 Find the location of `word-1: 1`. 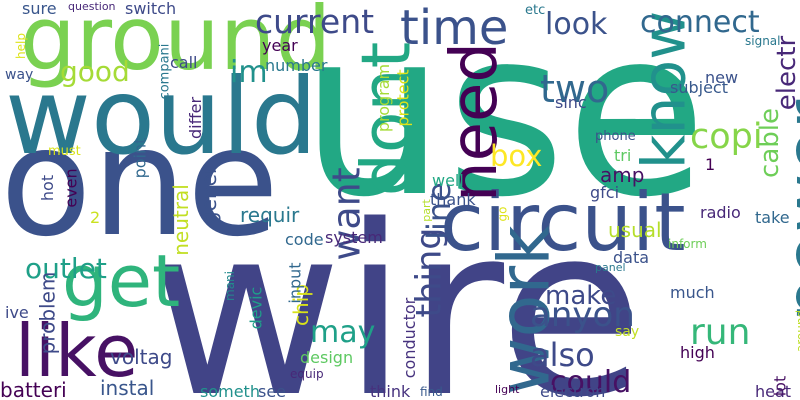

word-1: 1 is located at coordinates (710, 164).